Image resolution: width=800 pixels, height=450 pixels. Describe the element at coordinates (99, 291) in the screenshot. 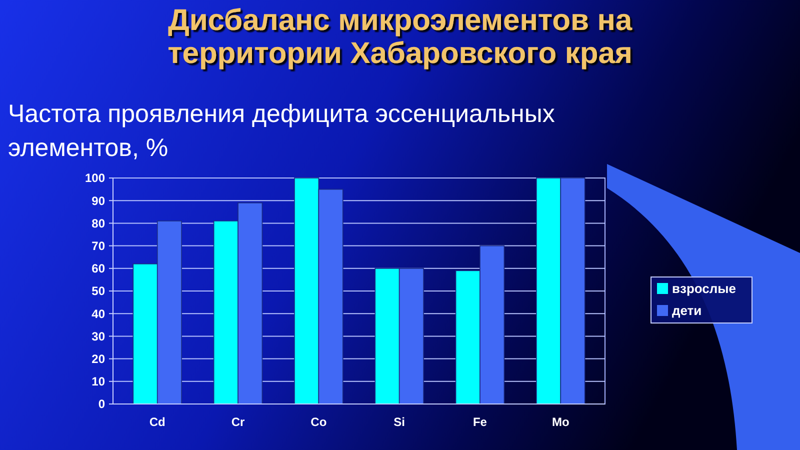

I see `y-tick-label: 50` at that location.